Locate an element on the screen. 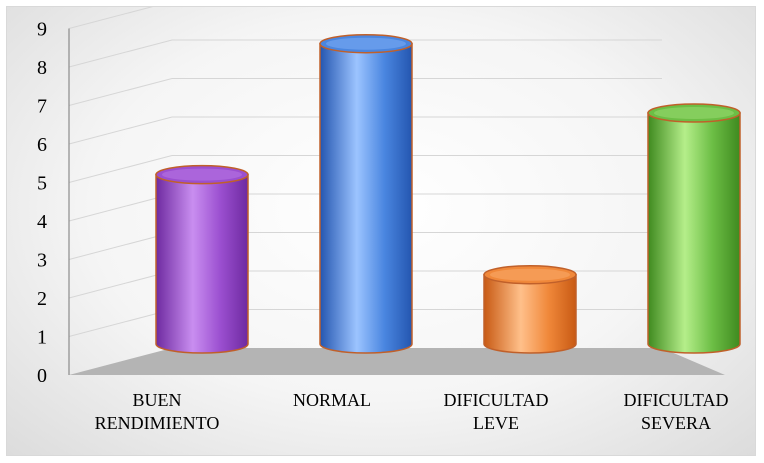 This screenshot has width=764, height=463. y-tick-label: 9 is located at coordinates (42, 30).